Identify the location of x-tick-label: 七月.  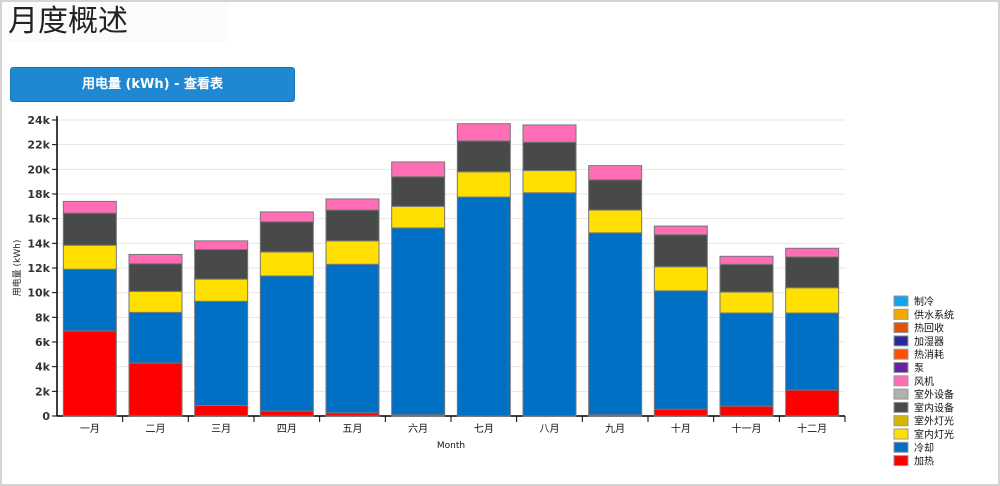
(484, 429).